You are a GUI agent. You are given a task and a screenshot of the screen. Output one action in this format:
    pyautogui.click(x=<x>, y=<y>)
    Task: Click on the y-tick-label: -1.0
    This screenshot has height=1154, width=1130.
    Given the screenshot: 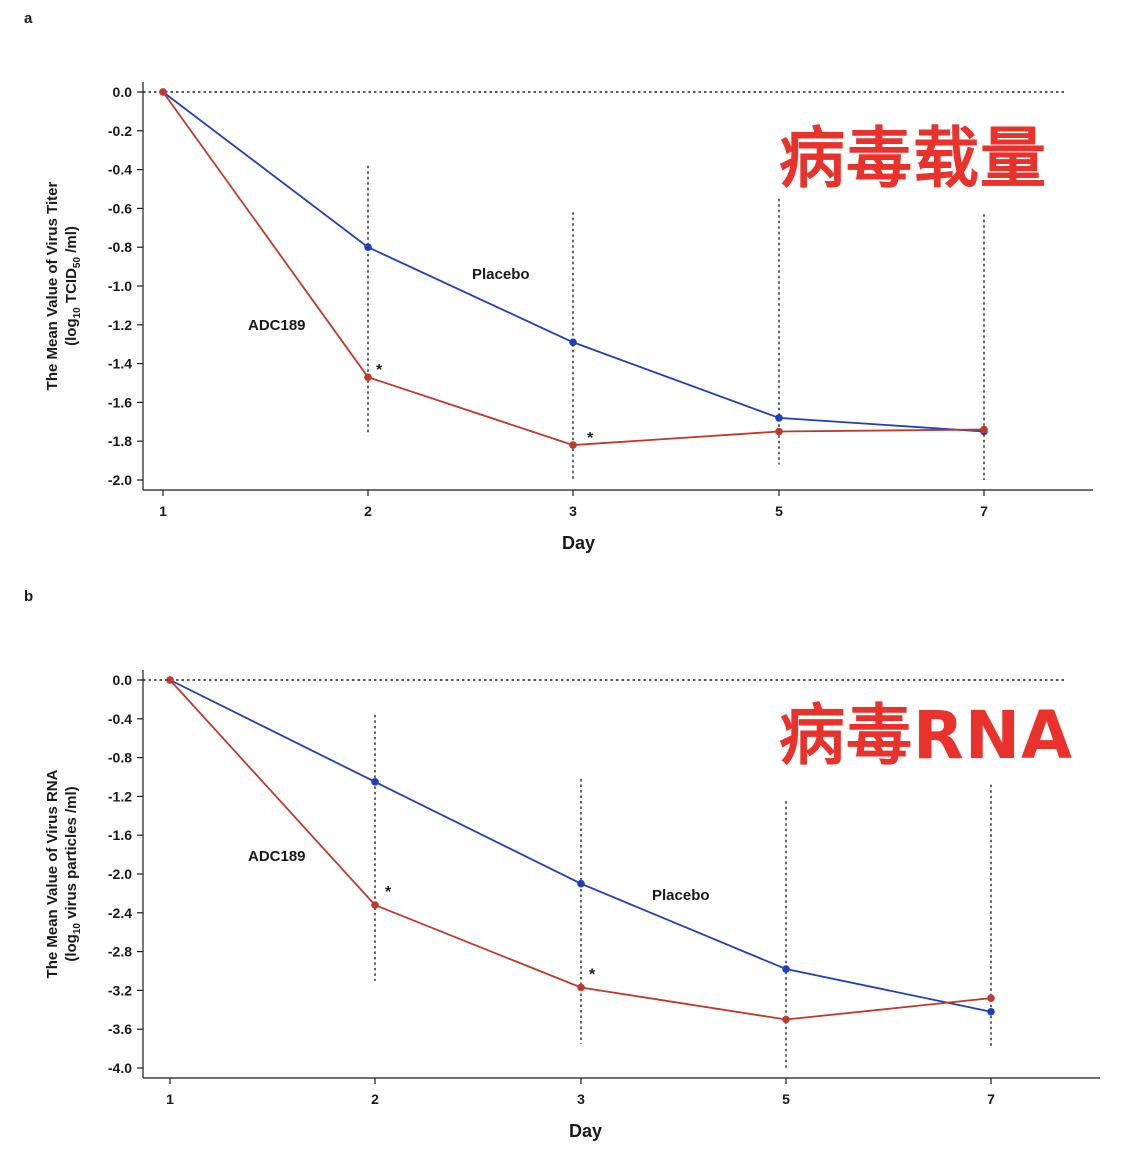 What is the action you would take?
    pyautogui.click(x=120, y=286)
    